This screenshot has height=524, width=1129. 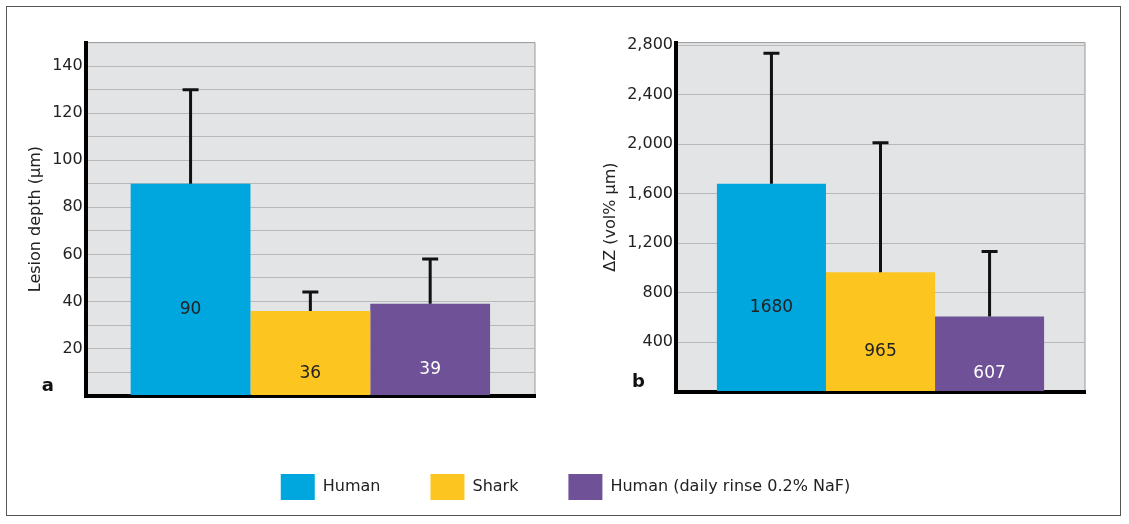 I want to click on data-label: 39, so click(x=430, y=368).